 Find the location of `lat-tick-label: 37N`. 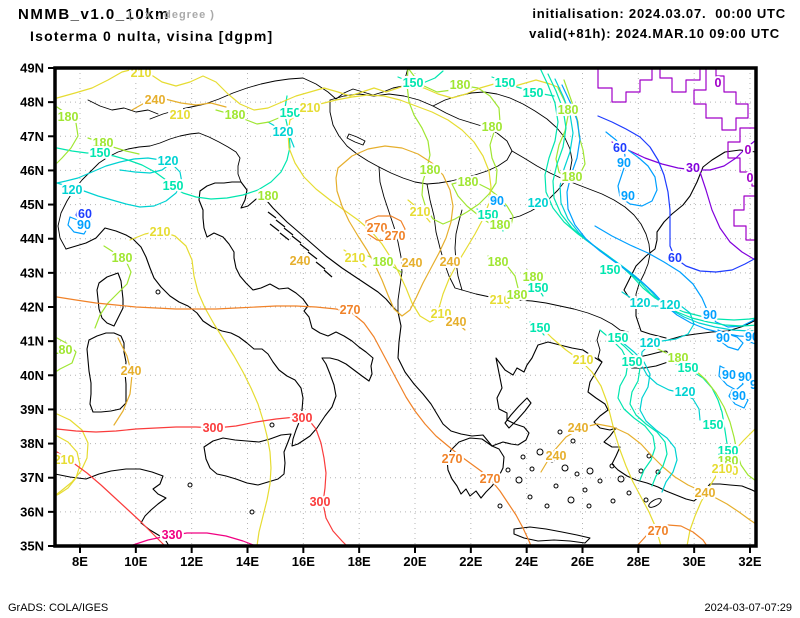

lat-tick-label: 37N is located at coordinates (32, 477).